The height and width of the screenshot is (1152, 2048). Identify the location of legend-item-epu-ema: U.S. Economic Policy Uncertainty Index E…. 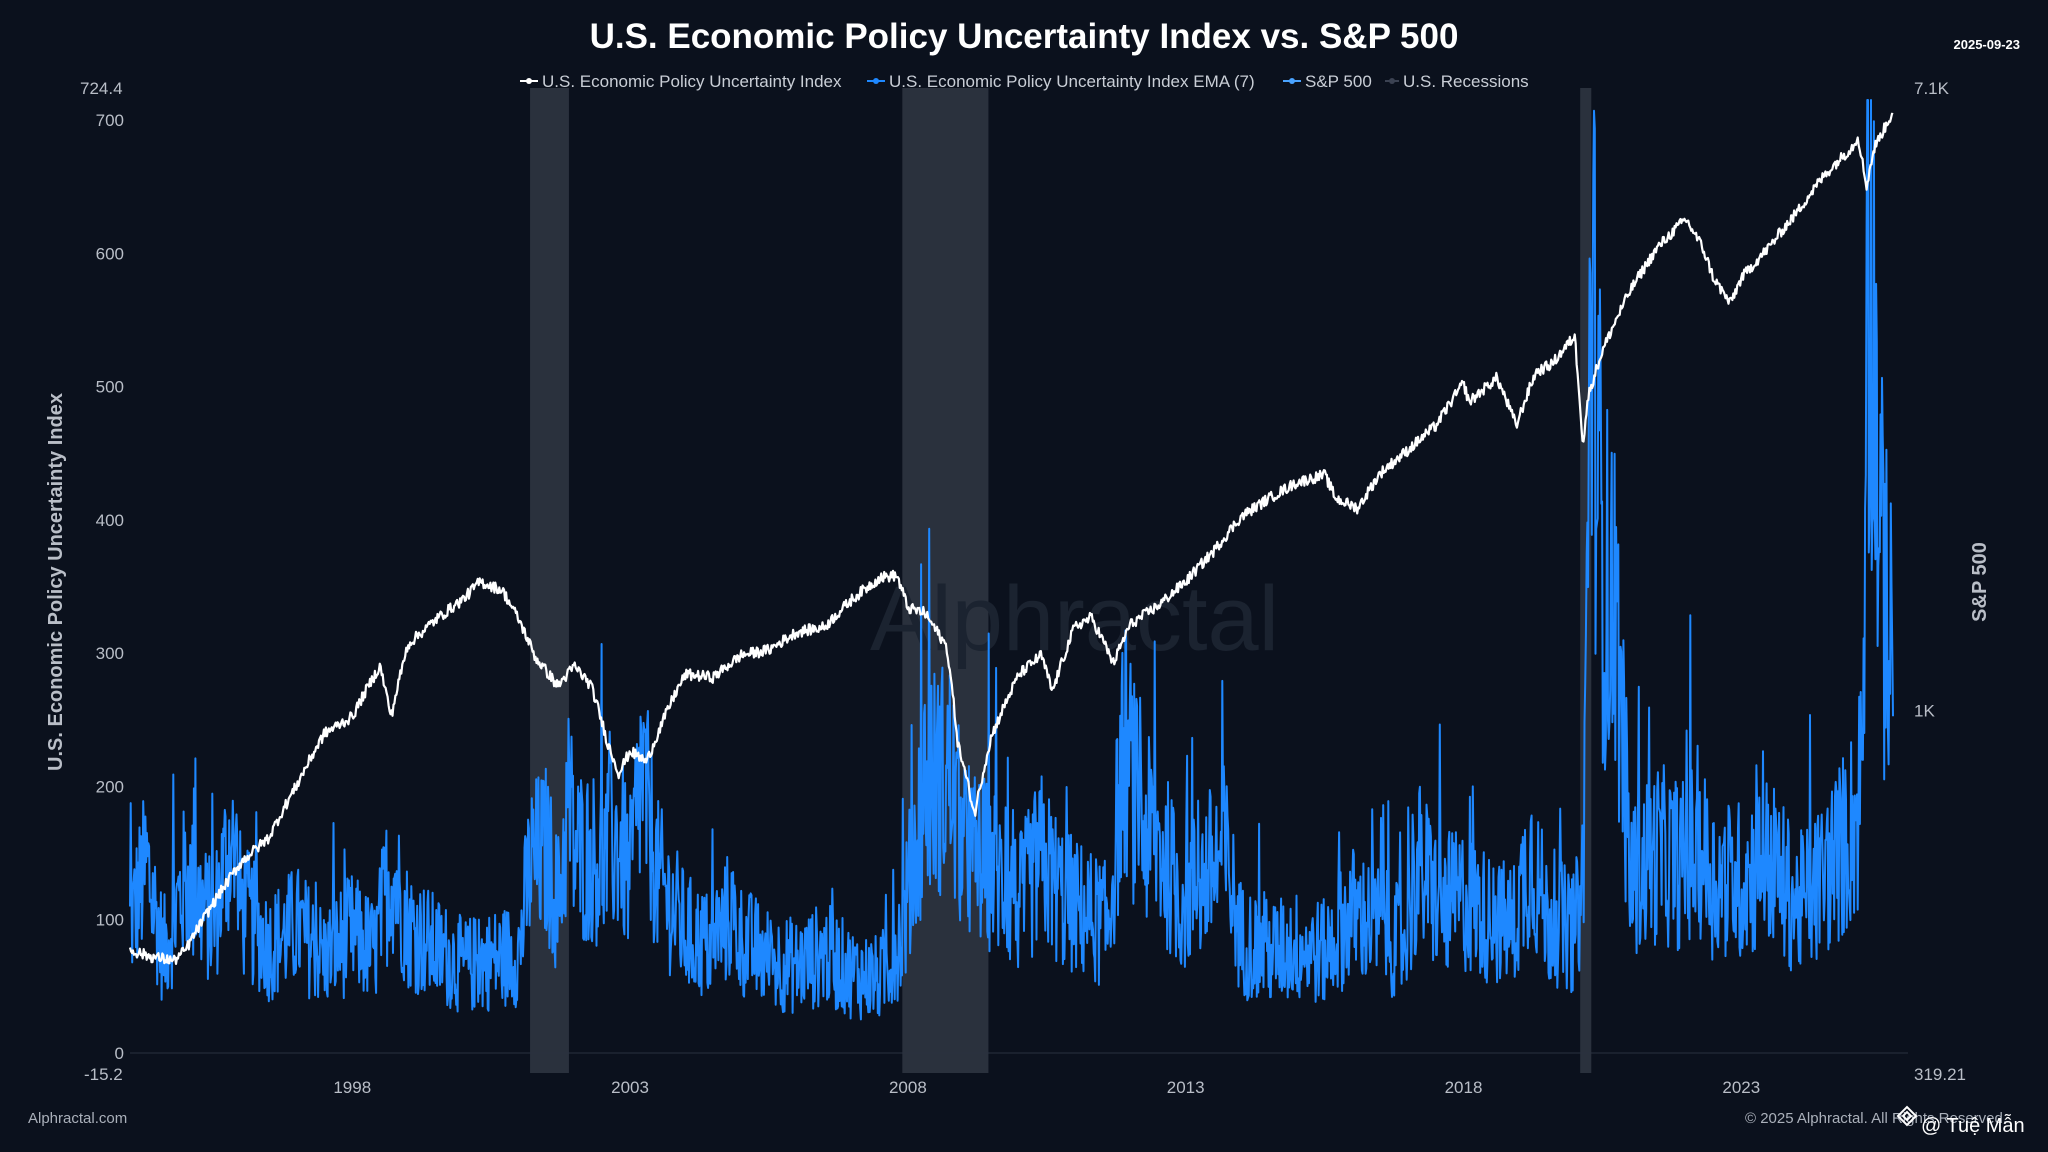
(1061, 81).